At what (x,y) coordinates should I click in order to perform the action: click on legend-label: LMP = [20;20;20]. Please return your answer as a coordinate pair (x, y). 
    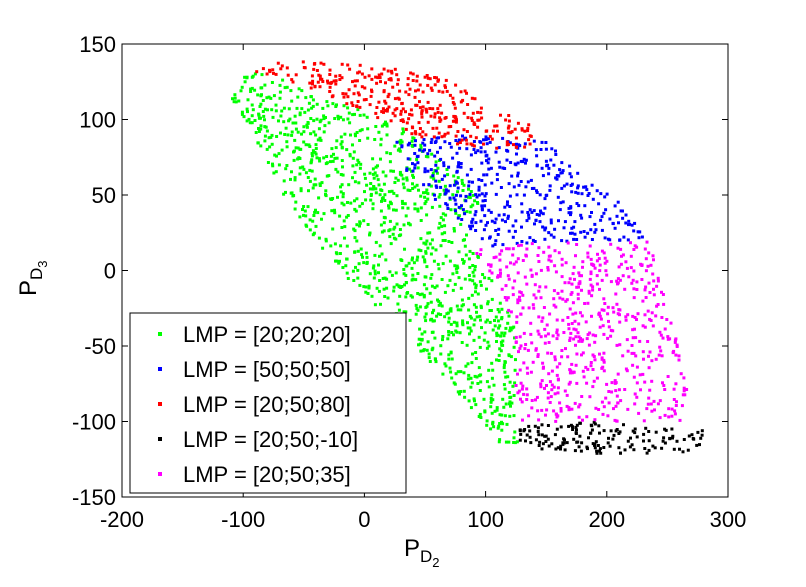
    Looking at the image, I should click on (267, 334).